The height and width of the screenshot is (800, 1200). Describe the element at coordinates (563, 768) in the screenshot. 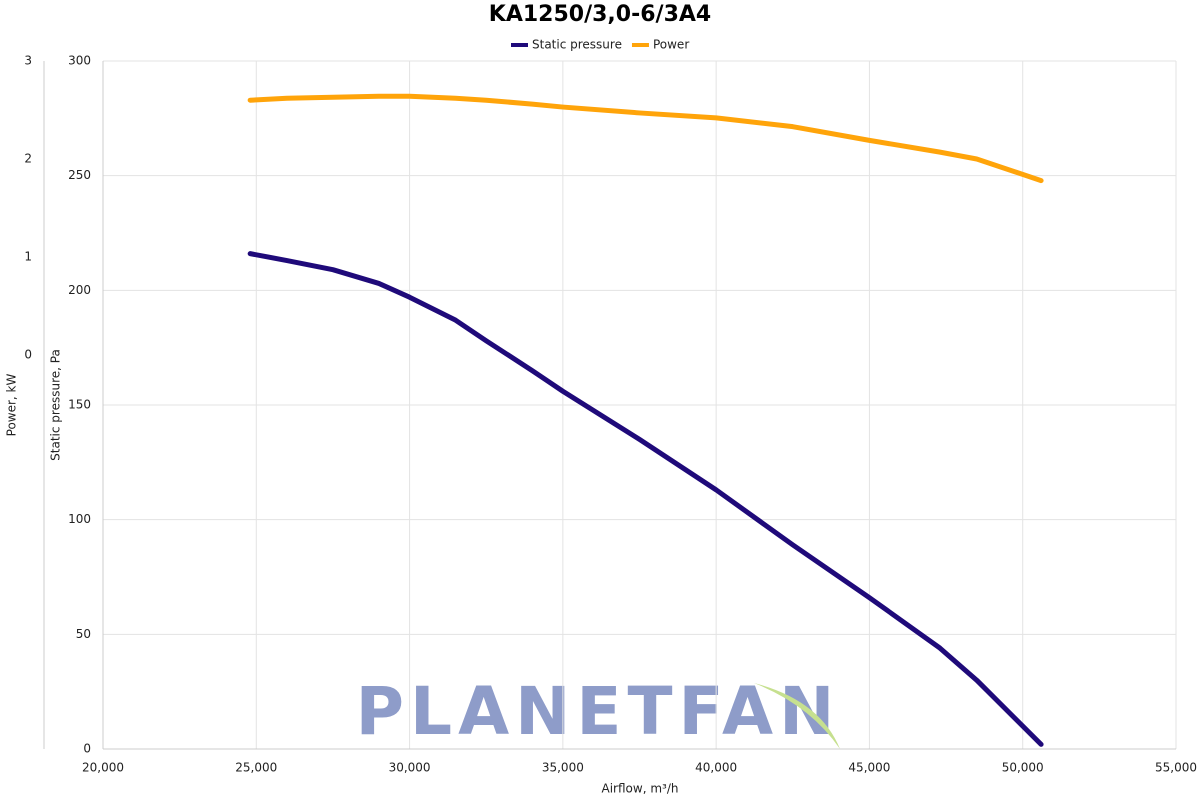

I see `x-tick-label: 35,000` at that location.